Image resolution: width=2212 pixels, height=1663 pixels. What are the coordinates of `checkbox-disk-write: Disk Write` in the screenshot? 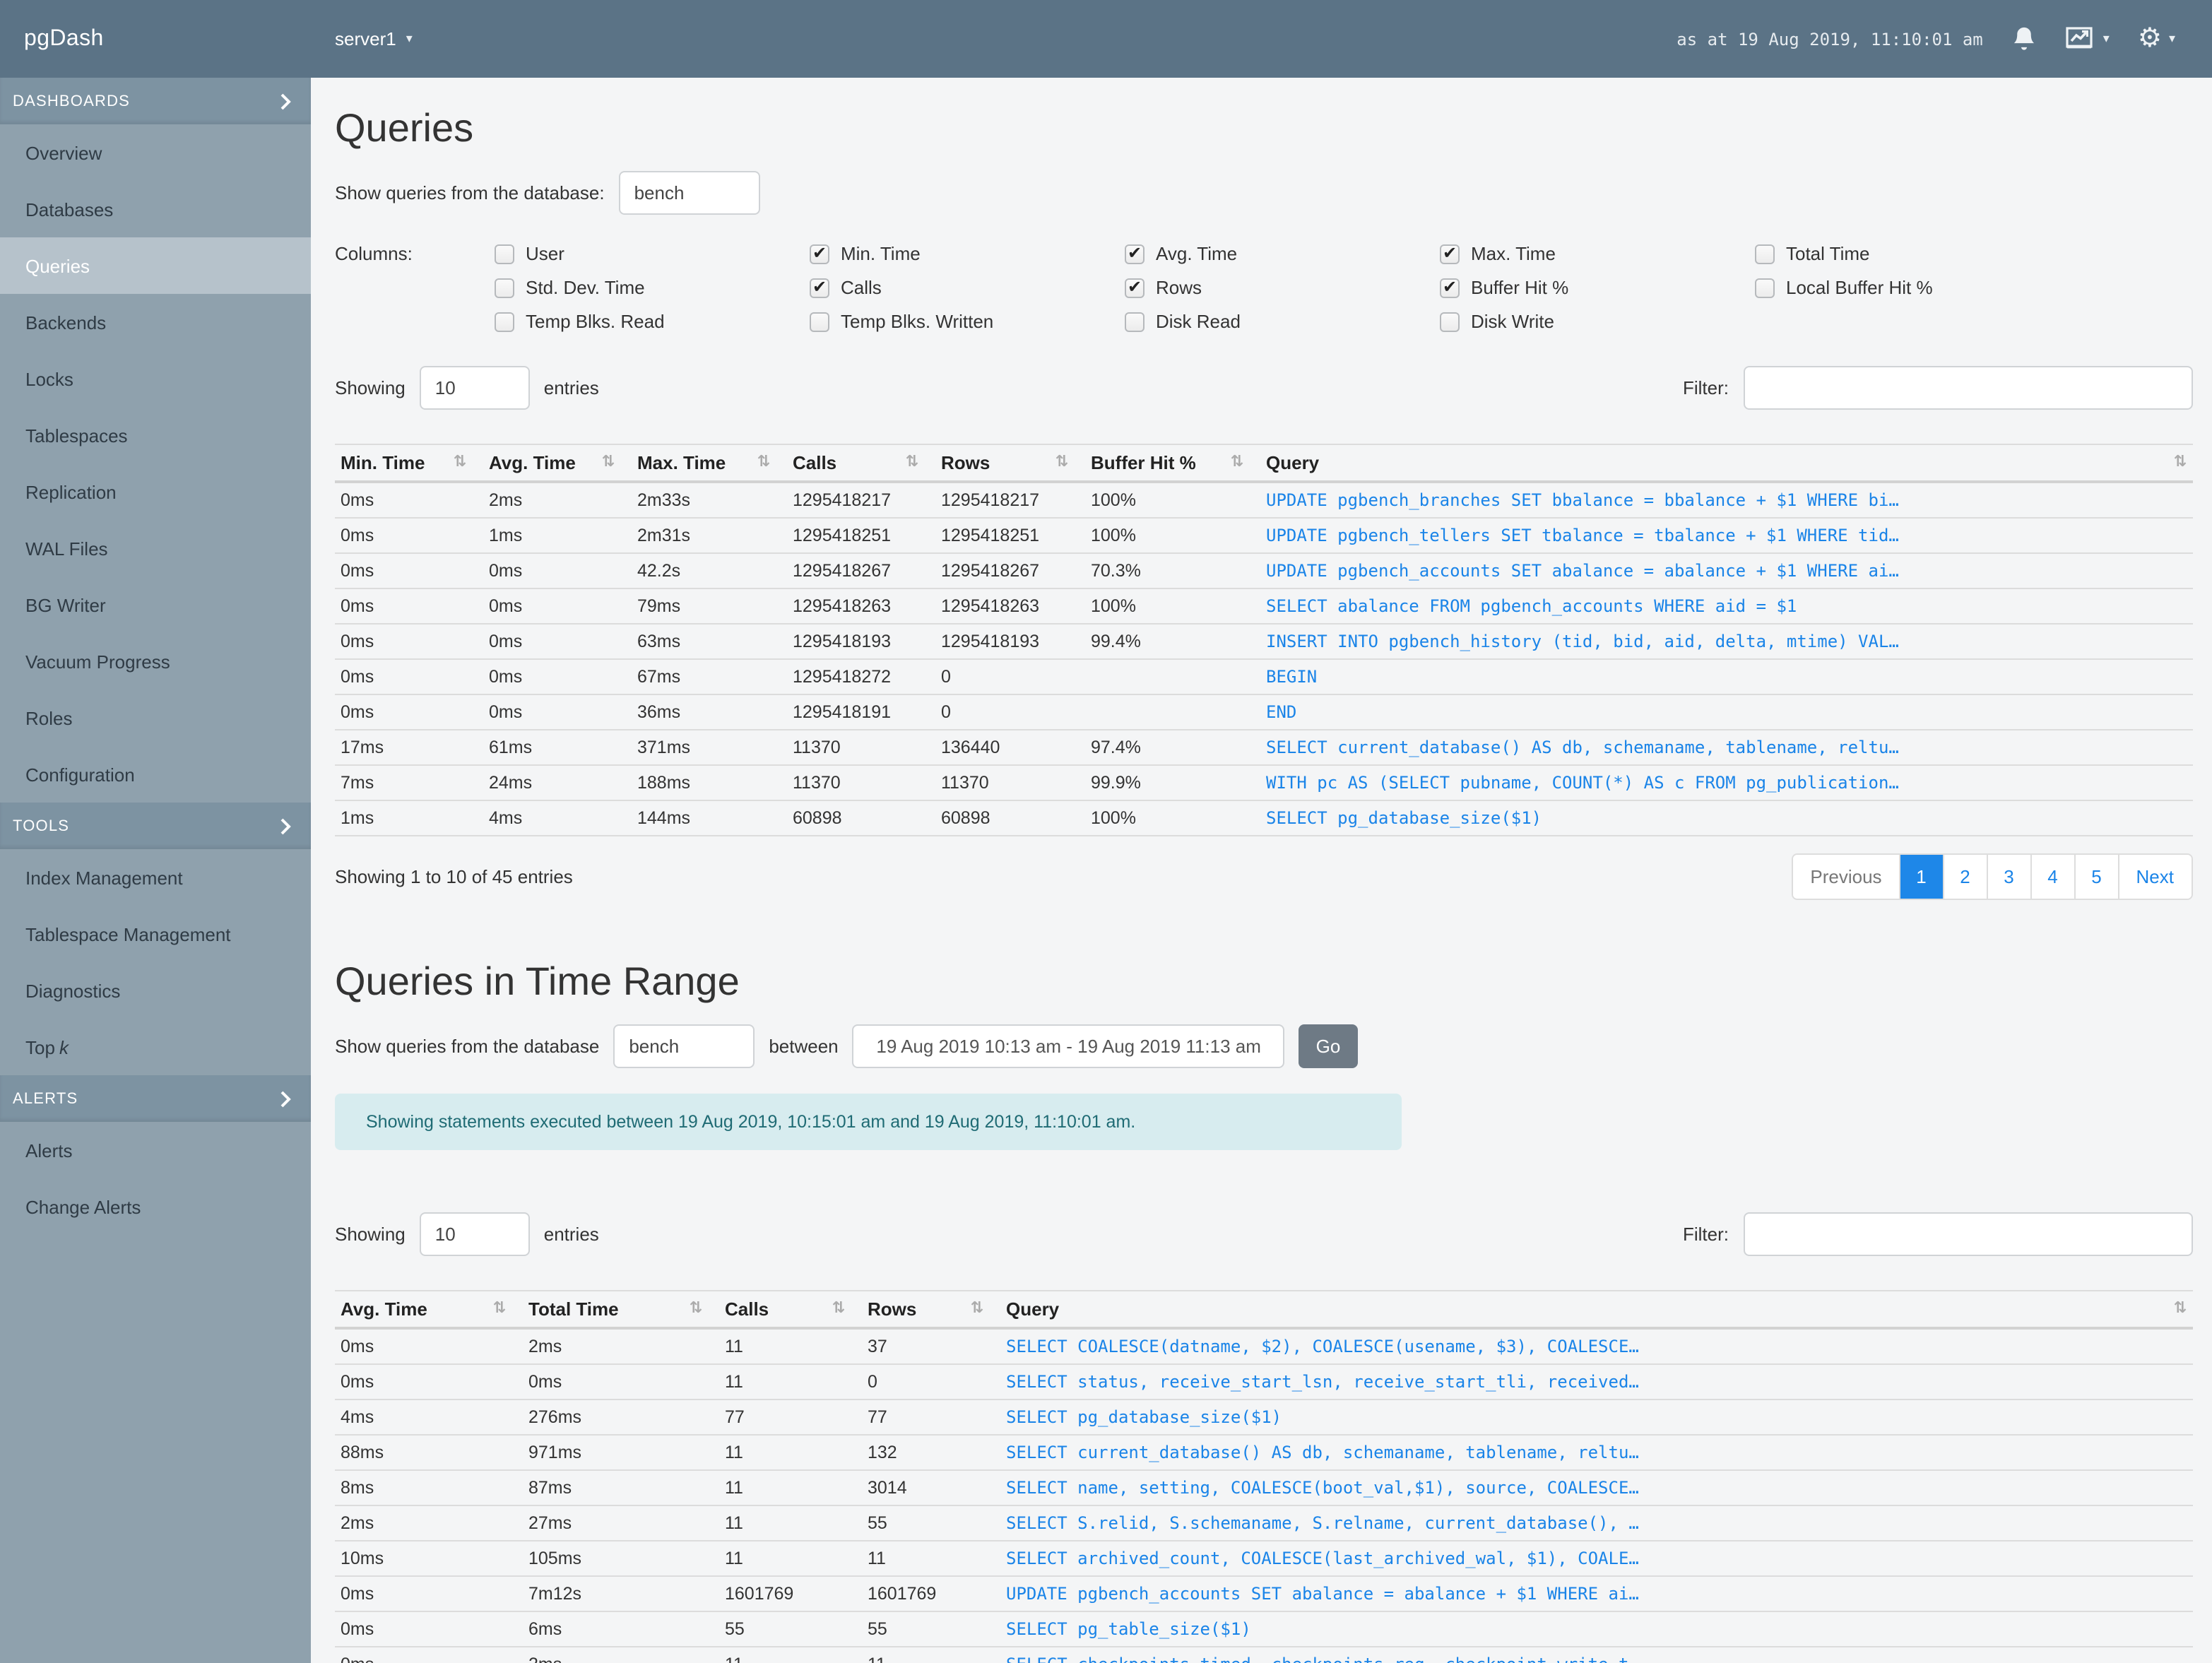 It's located at (1597, 322).